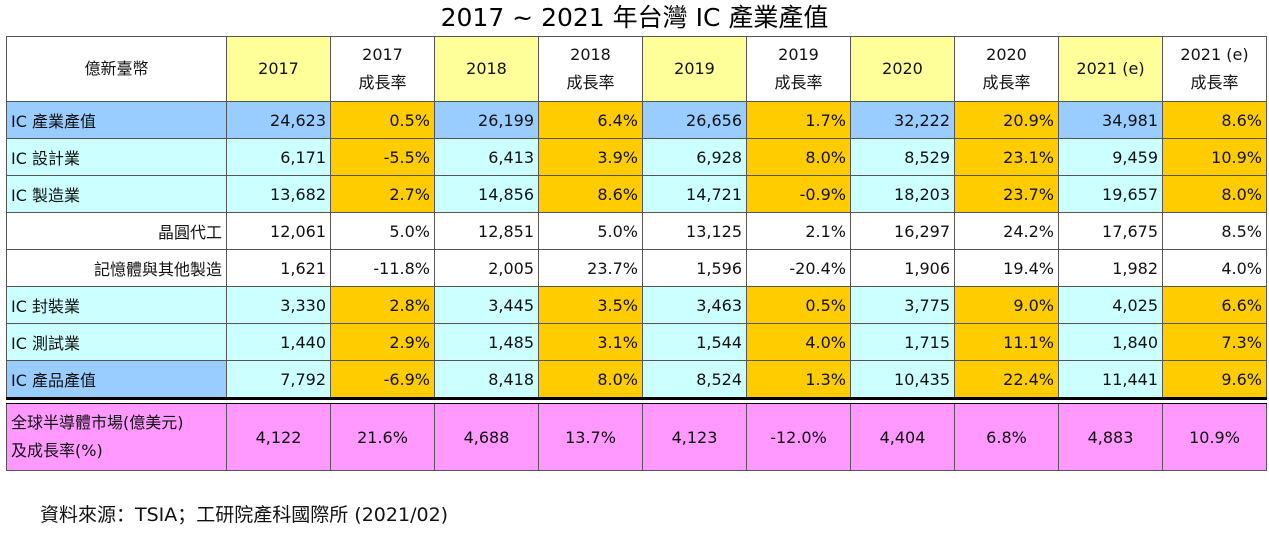  I want to click on value-cell: 12,851, so click(486, 231).